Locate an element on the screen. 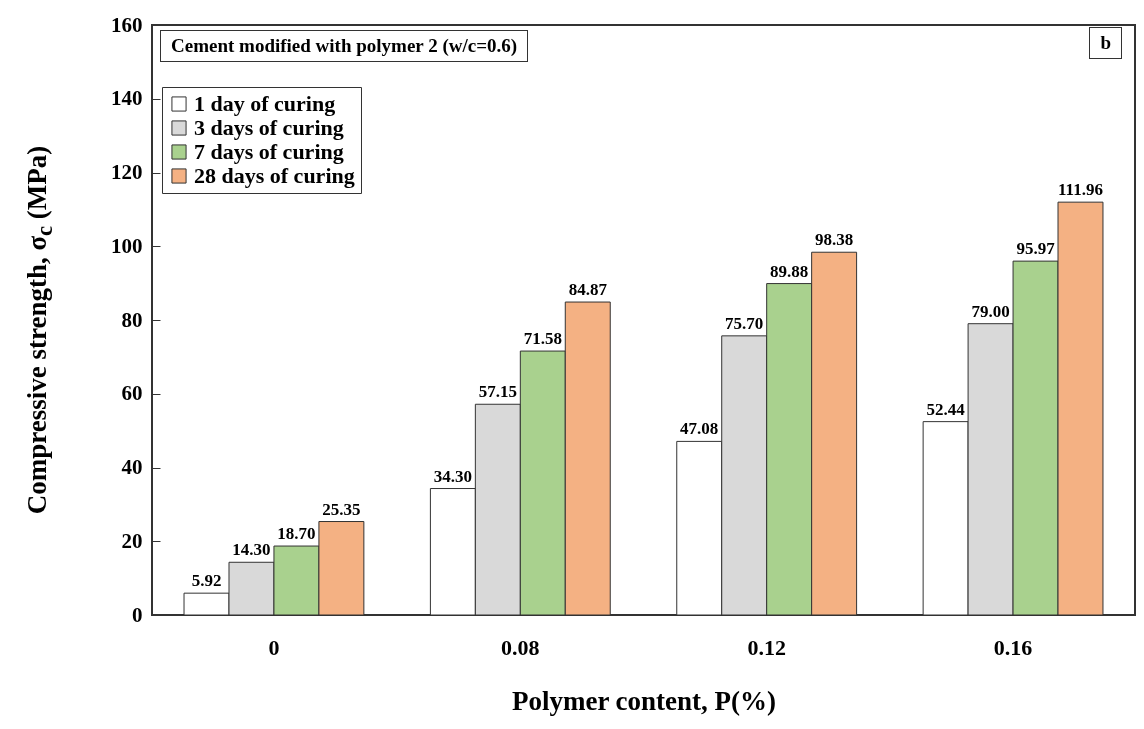 The image size is (1144, 729). x-tick-label: 0 is located at coordinates (274, 647).